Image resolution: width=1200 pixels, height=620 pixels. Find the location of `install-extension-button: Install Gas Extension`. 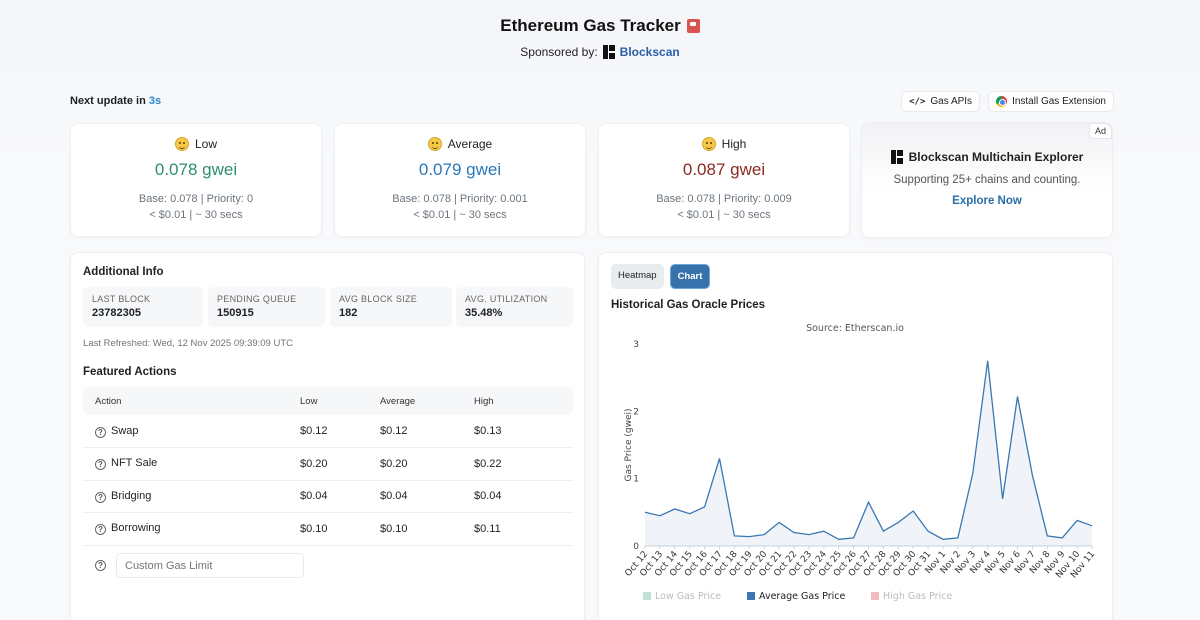

install-extension-button: Install Gas Extension is located at coordinates (1051, 101).